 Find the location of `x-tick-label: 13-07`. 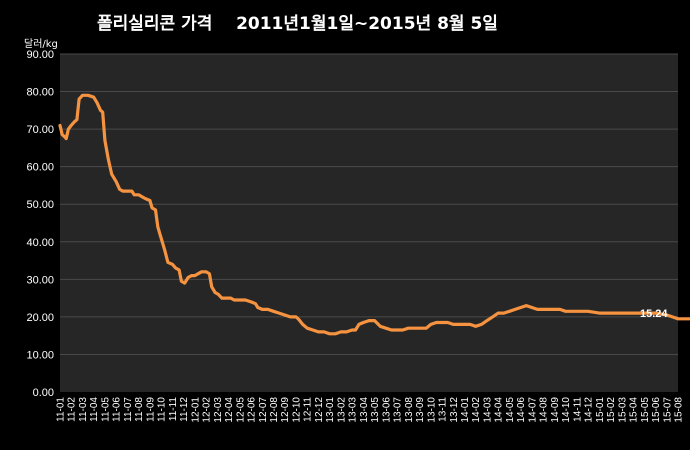

x-tick-label: 13-07 is located at coordinates (398, 410).